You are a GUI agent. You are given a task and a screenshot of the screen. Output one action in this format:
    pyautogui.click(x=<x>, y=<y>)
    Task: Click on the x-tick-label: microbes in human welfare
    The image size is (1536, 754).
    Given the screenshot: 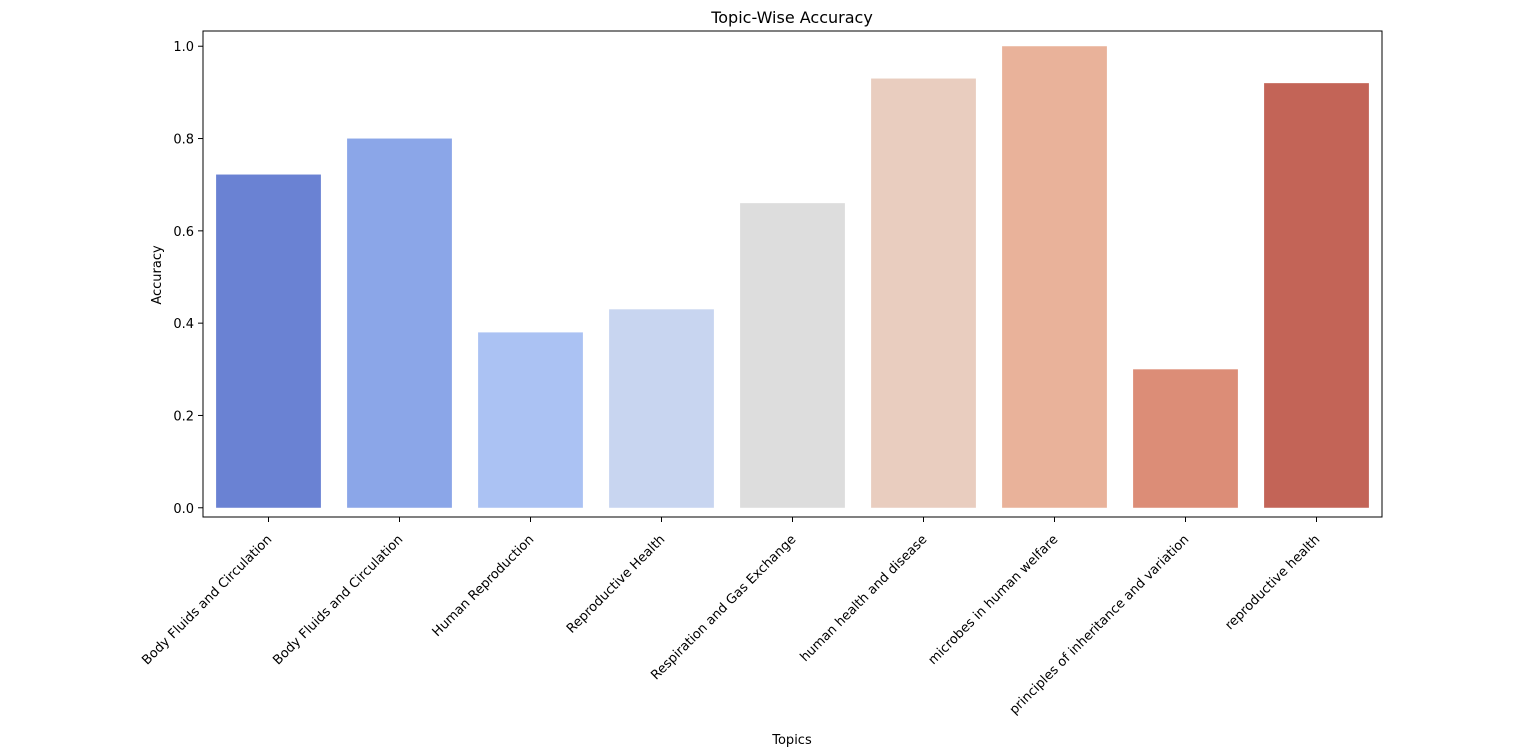 What is the action you would take?
    pyautogui.click(x=994, y=600)
    